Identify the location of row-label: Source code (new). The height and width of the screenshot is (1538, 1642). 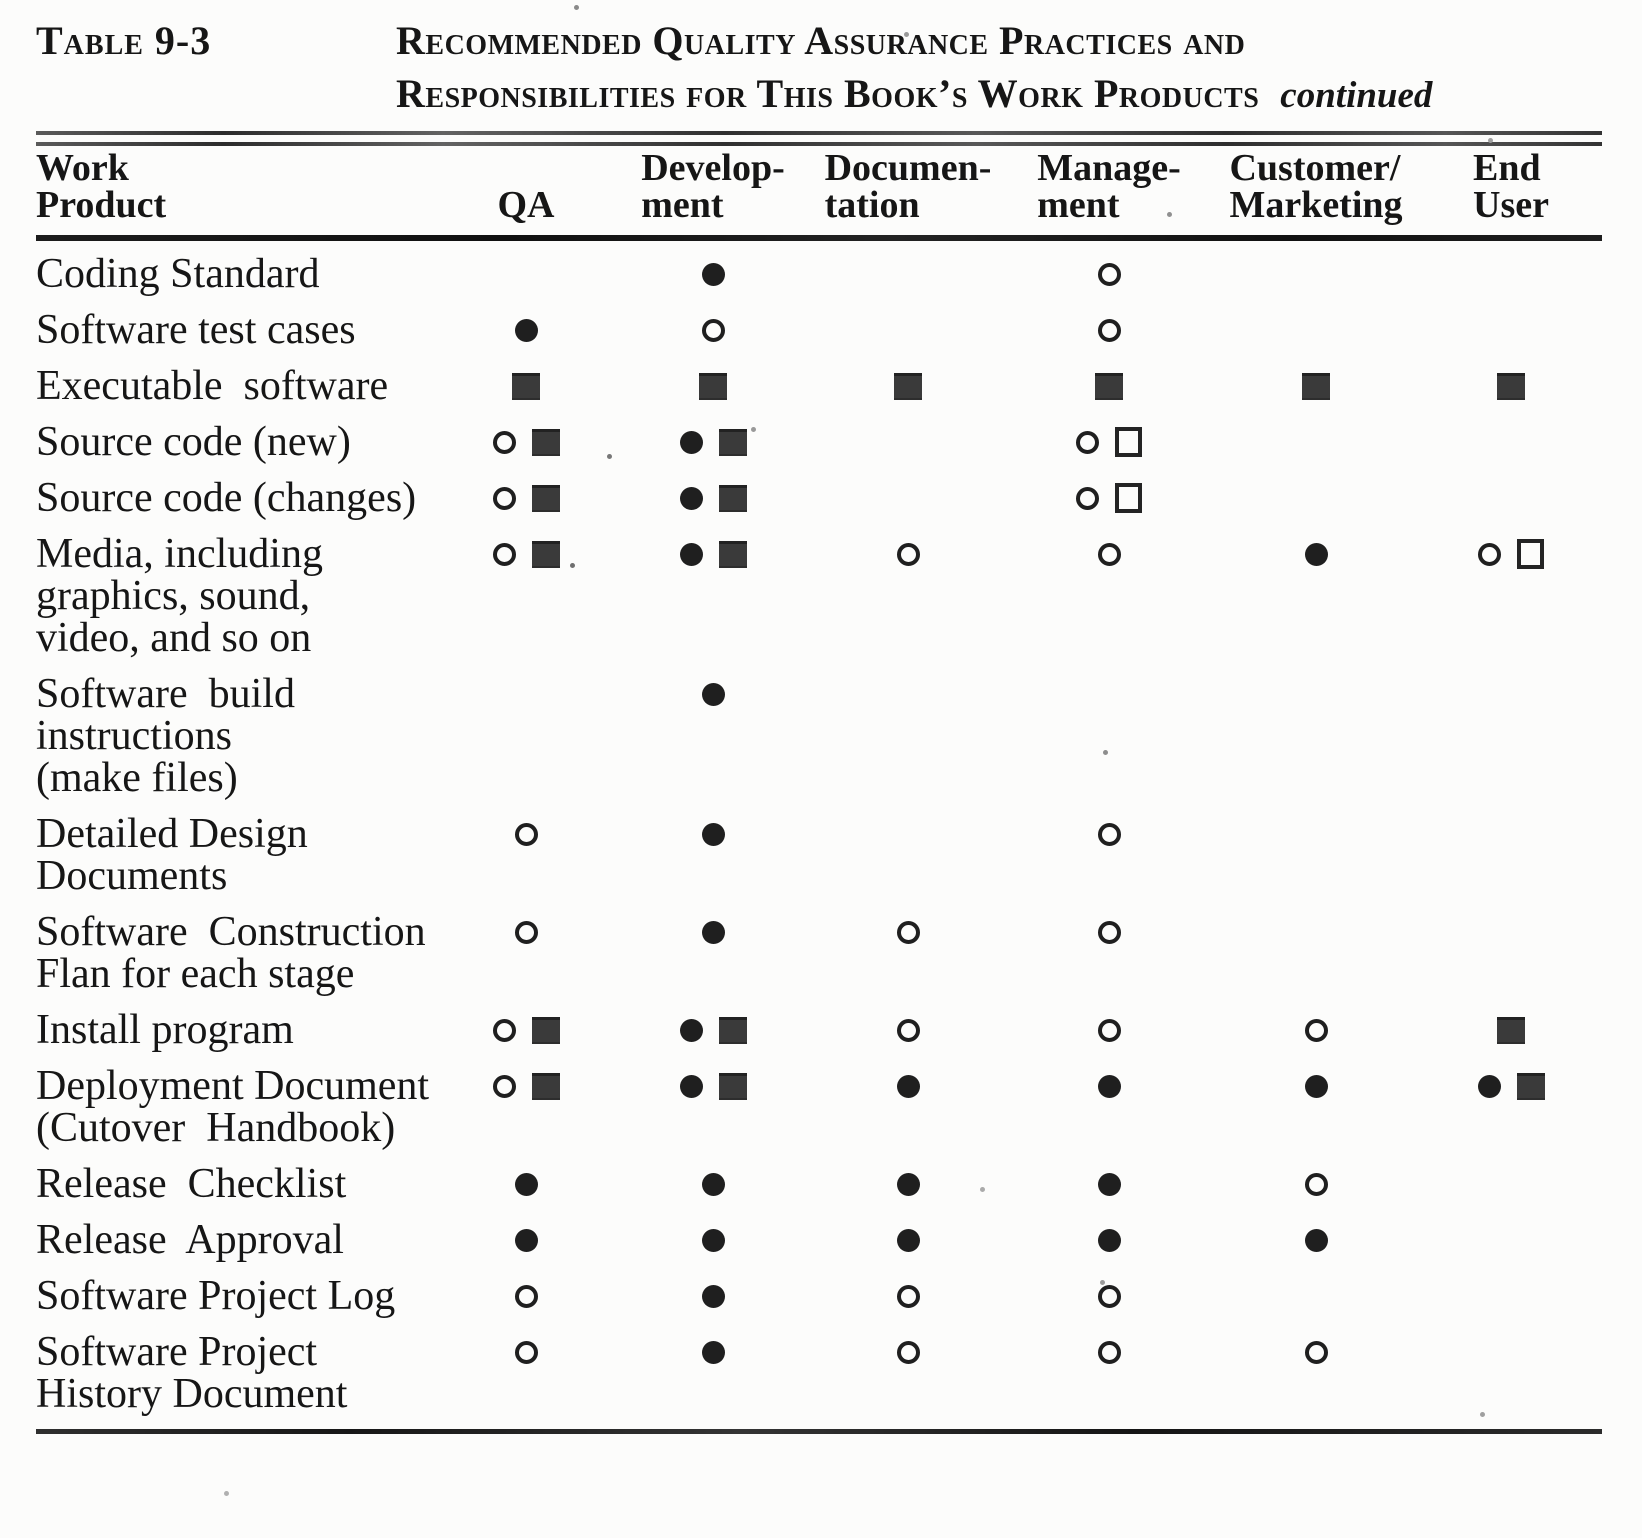
(193, 442).